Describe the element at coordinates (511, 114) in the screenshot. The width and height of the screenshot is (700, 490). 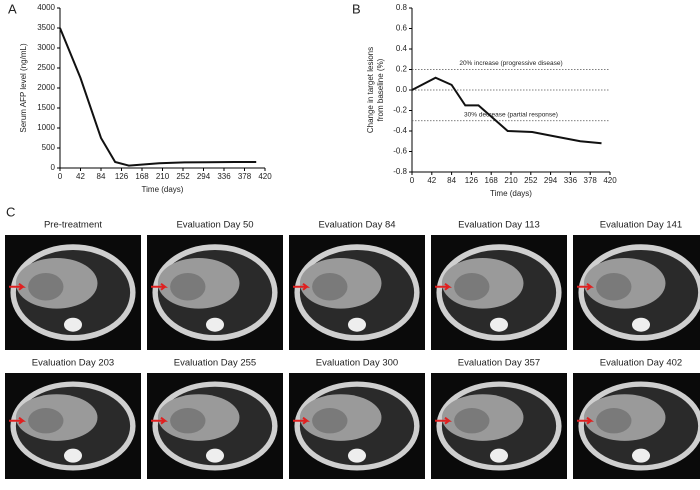
I see `reference-label: 30% decrease (partial response)` at that location.